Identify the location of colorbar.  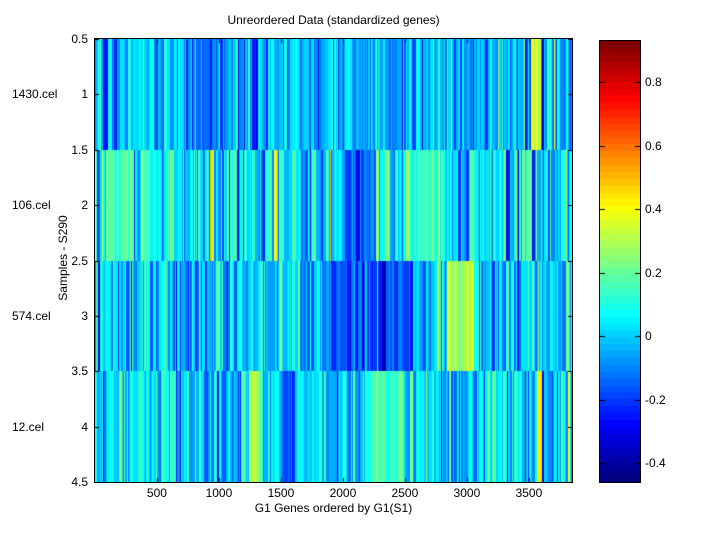
(620, 261).